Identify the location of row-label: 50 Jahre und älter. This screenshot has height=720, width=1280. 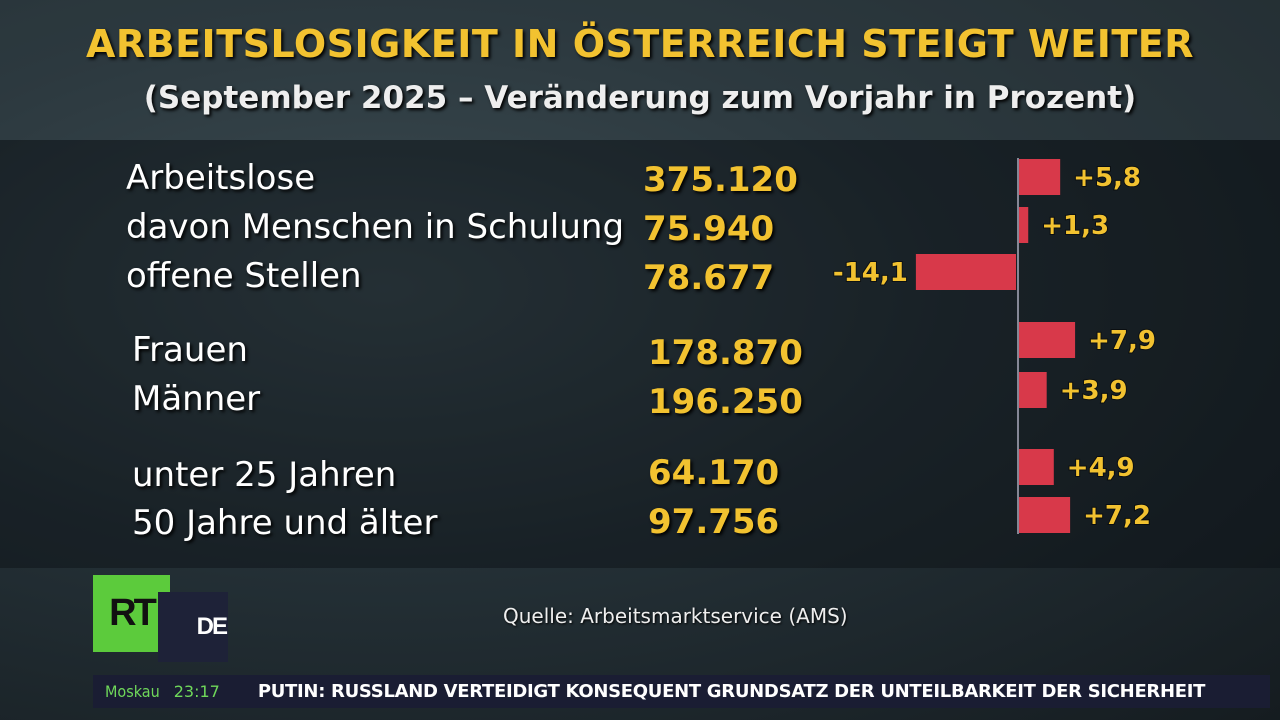
(285, 523).